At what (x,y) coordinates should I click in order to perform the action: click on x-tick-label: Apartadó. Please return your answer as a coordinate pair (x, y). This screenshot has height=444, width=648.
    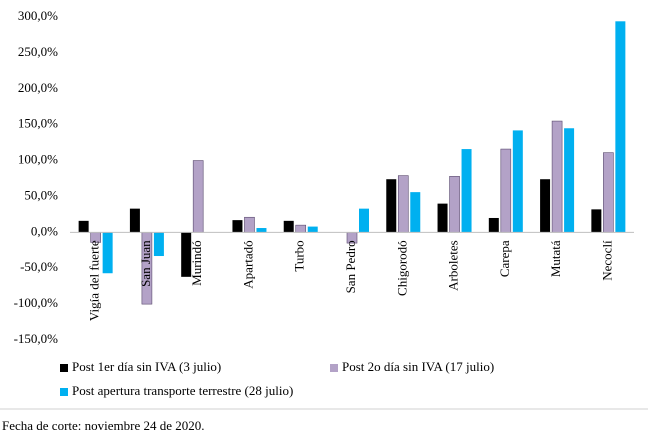
    Looking at the image, I should click on (247, 264).